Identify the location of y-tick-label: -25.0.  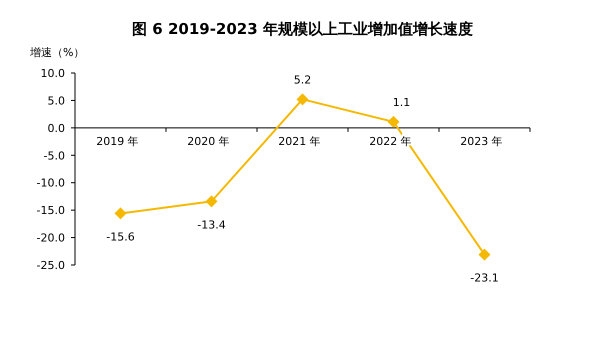
(50, 265).